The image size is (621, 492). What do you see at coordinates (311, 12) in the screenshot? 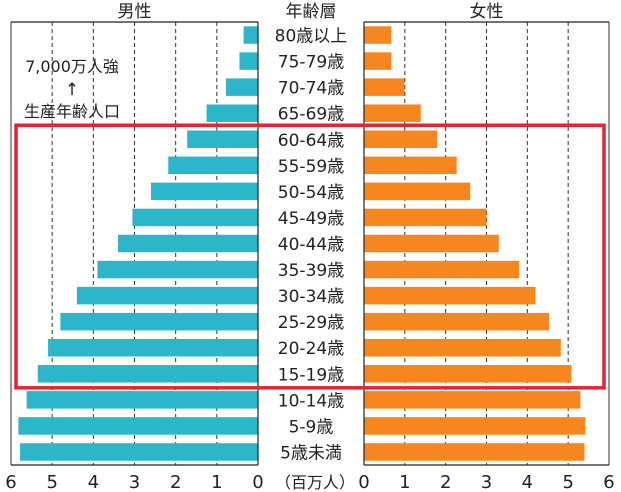
I see `age-group-header: 年齢層` at bounding box center [311, 12].